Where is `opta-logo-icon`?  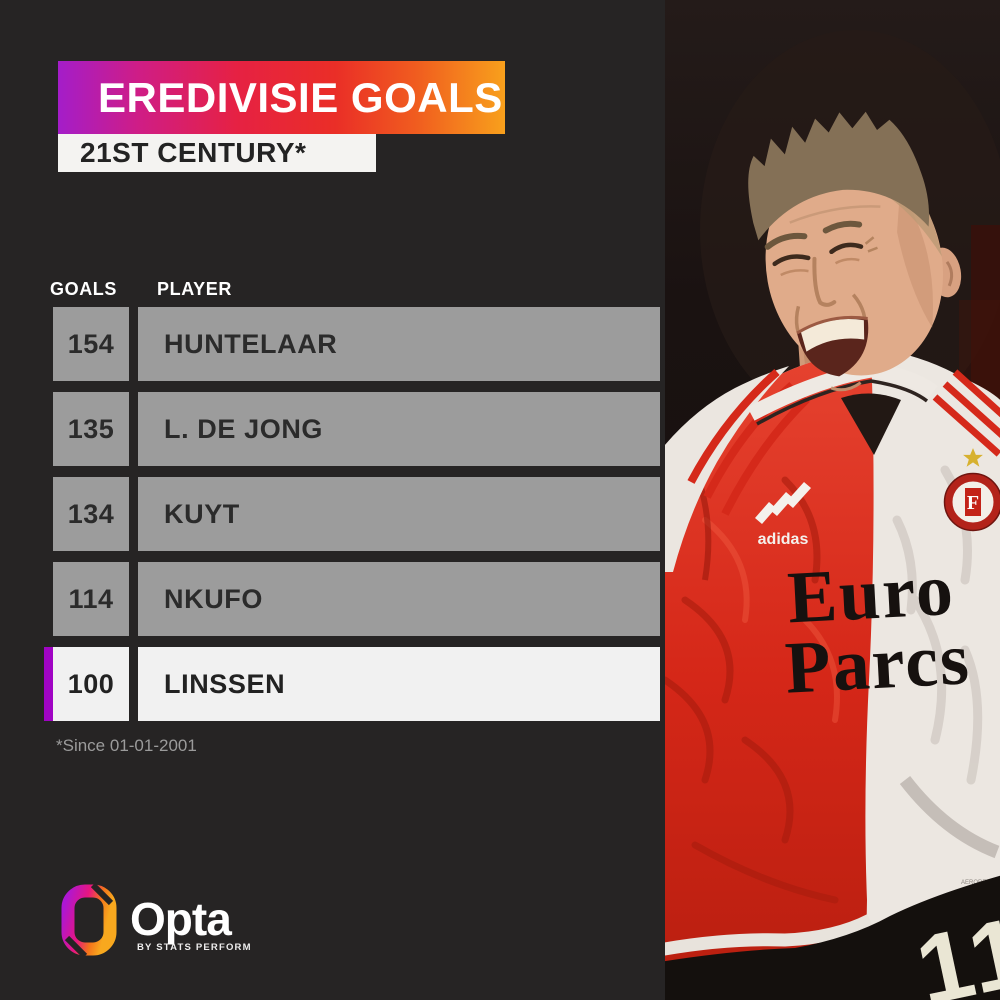 opta-logo-icon is located at coordinates (89, 920).